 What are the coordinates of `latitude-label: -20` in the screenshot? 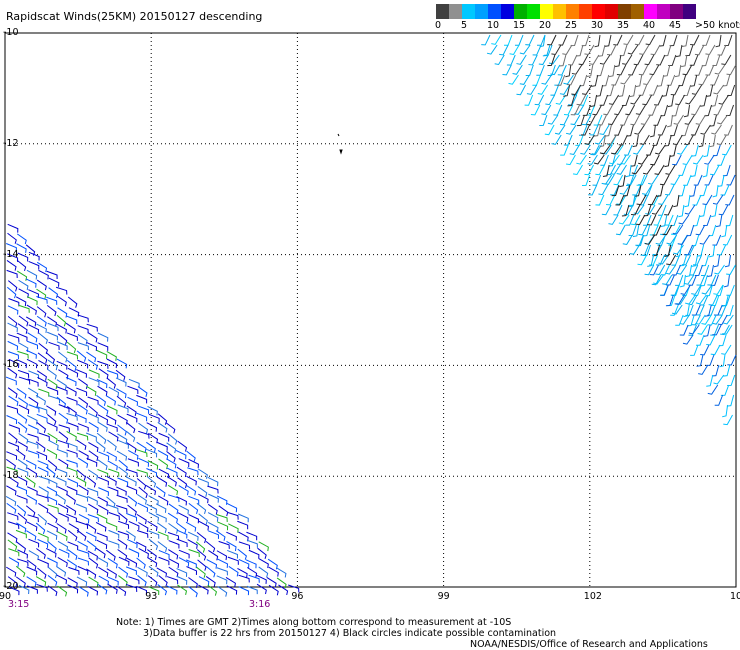 It's located at (11, 586).